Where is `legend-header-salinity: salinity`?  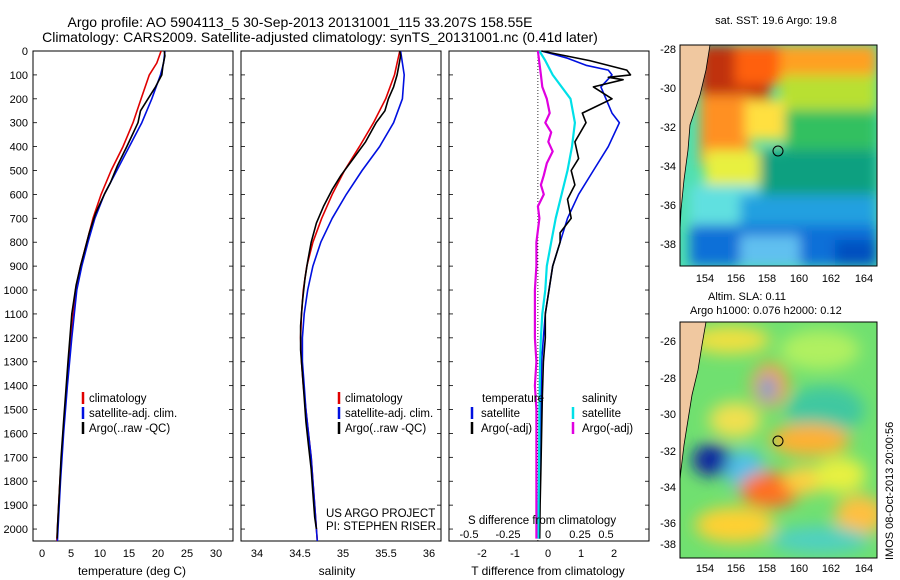
legend-header-salinity: salinity is located at coordinates (599, 399).